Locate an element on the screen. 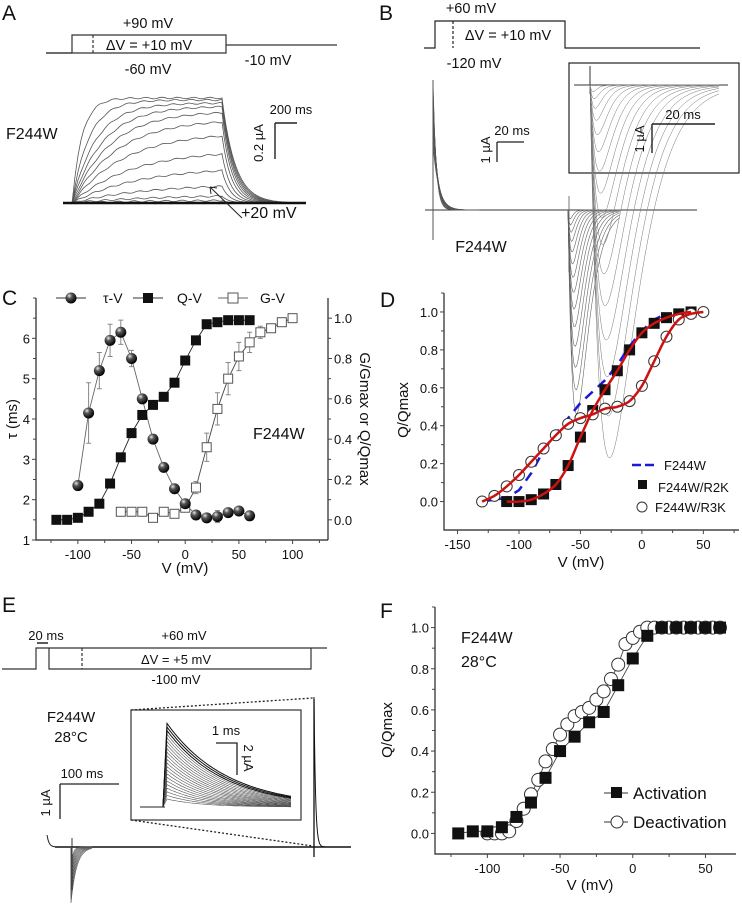  y-tick-label: 0.6 is located at coordinates (429, 388).